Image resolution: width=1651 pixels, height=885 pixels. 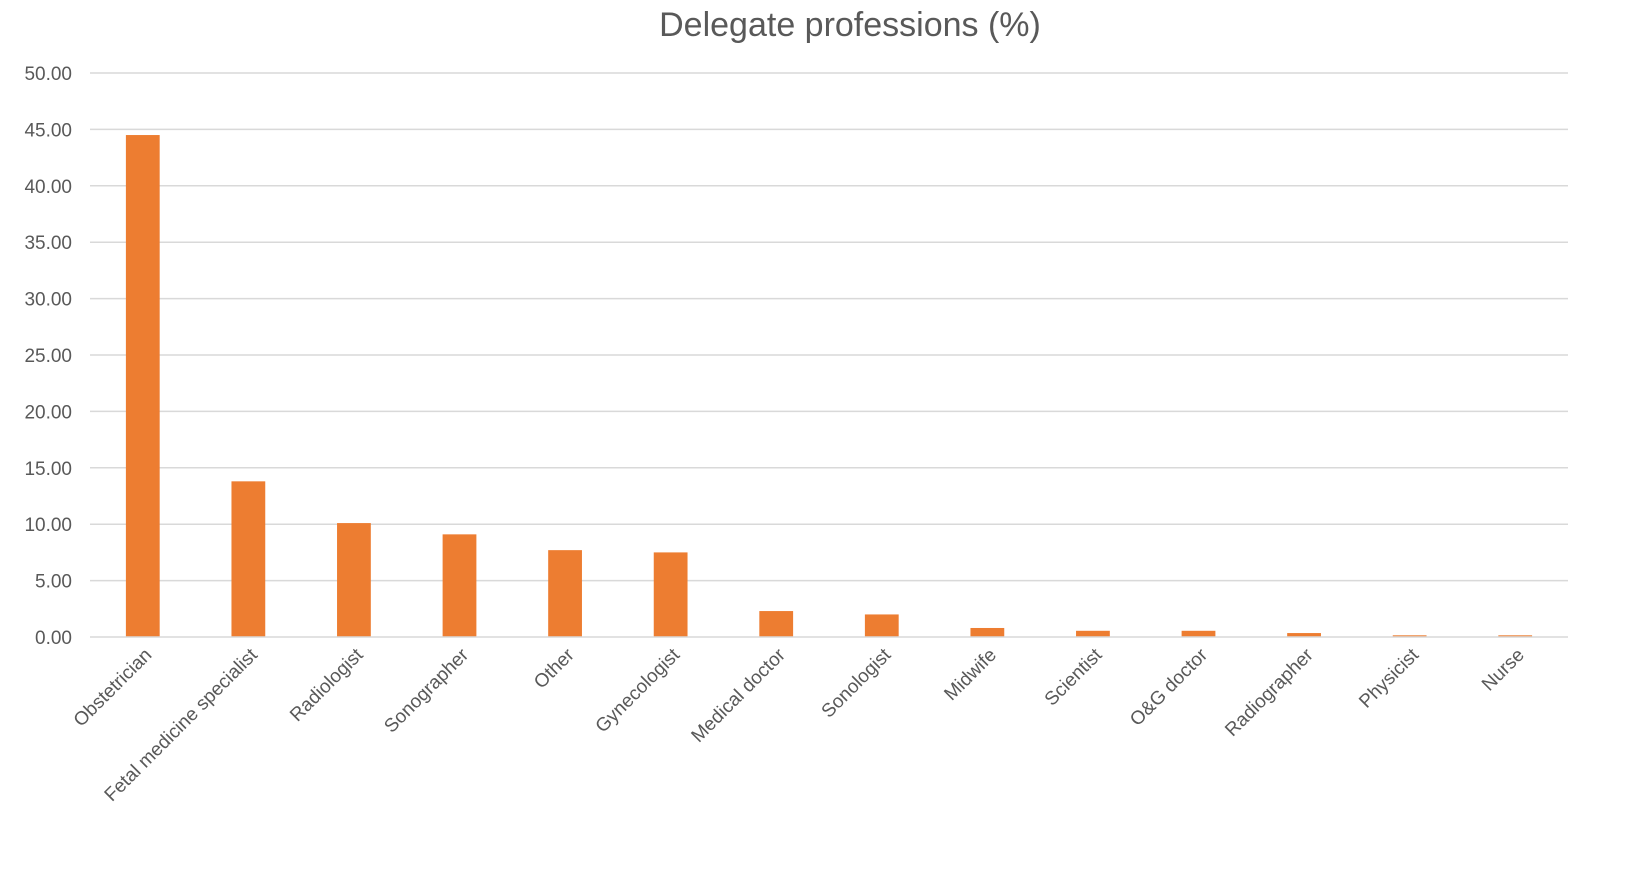 What do you see at coordinates (48, 130) in the screenshot?
I see `y-tick-label: 45.00` at bounding box center [48, 130].